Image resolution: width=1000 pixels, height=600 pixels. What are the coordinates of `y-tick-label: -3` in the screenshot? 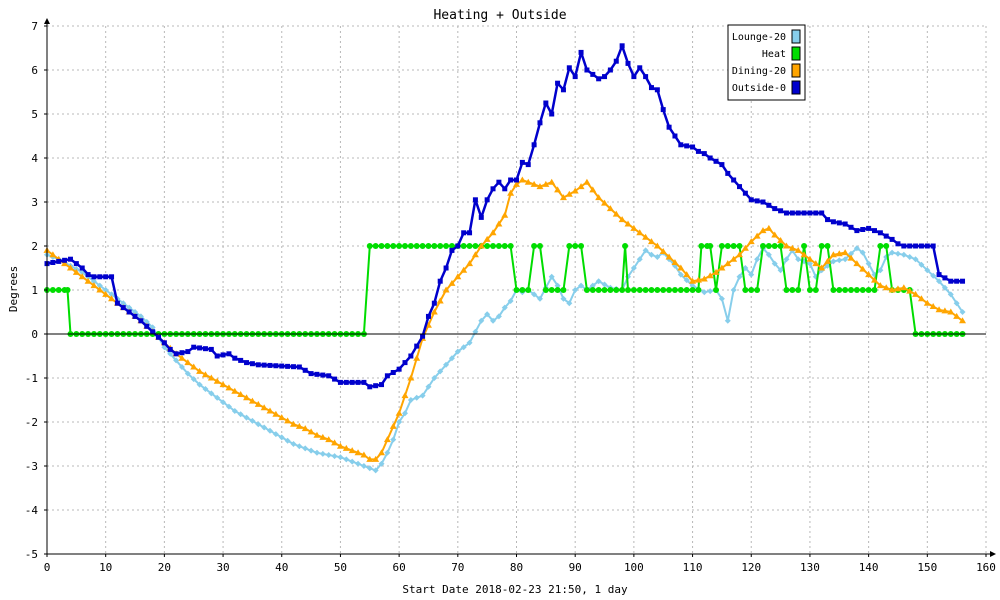 It's located at (31, 466).